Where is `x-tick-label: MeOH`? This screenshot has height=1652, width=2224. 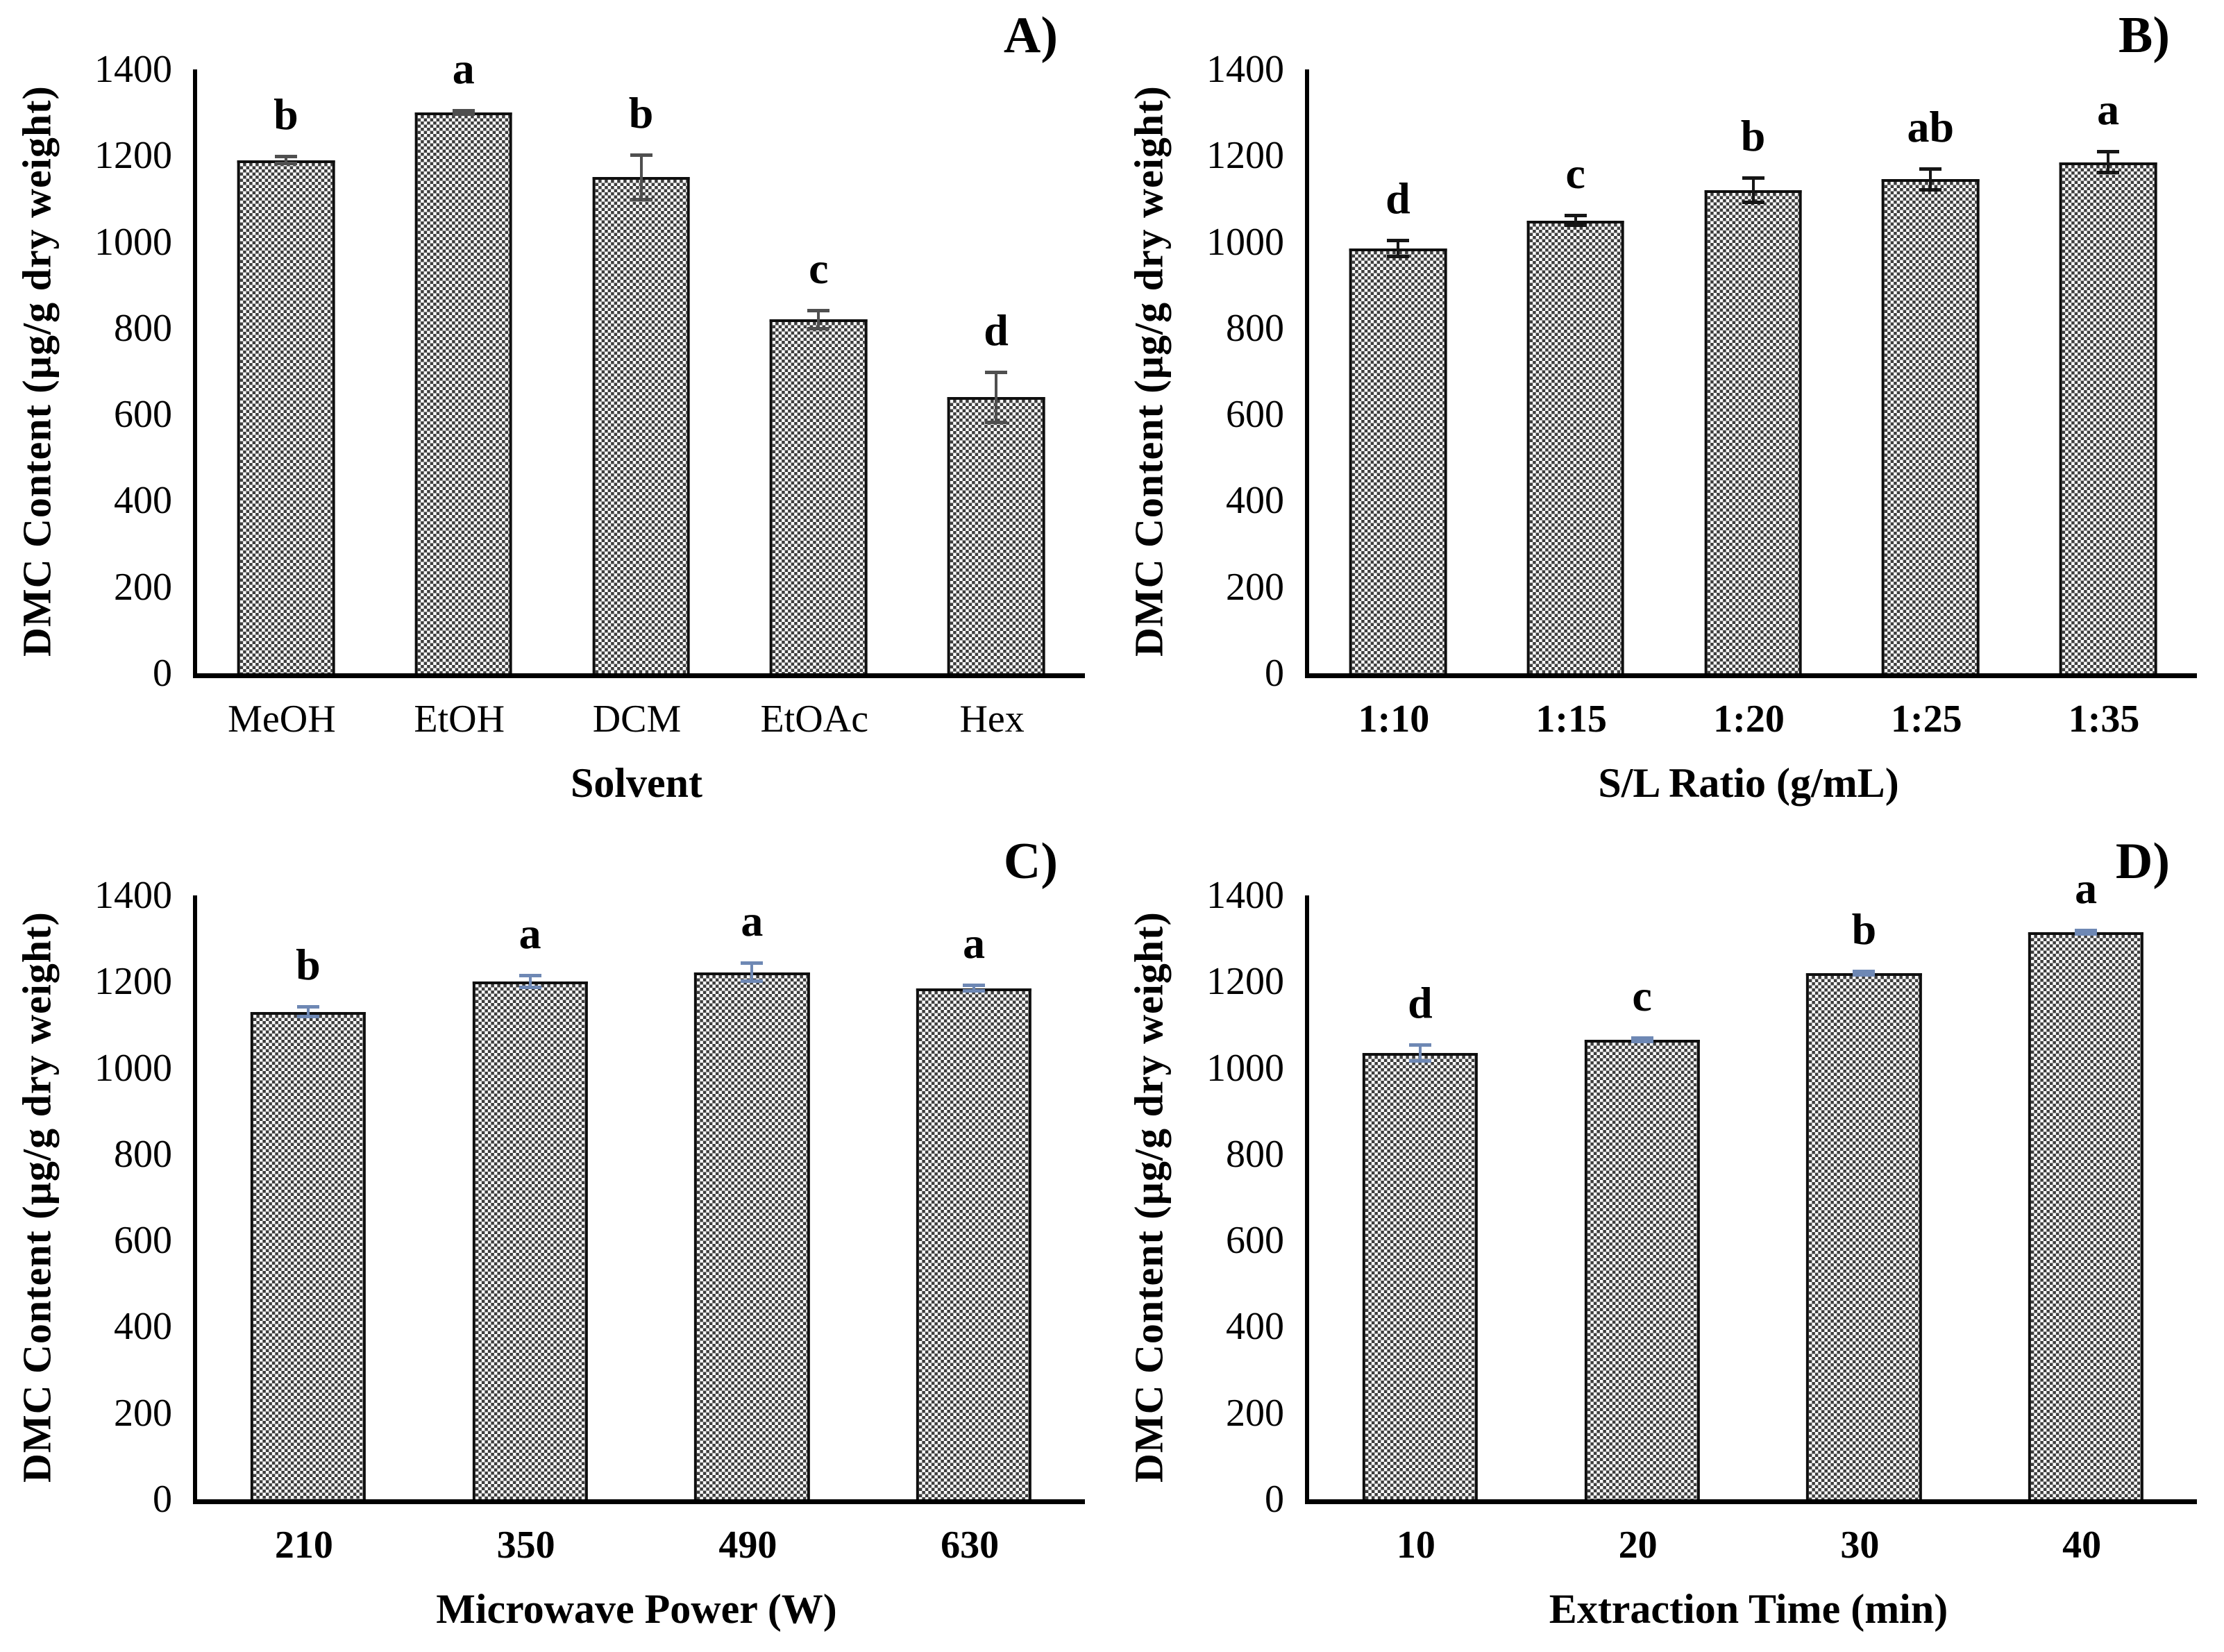
x-tick-label: MeOH is located at coordinates (282, 719).